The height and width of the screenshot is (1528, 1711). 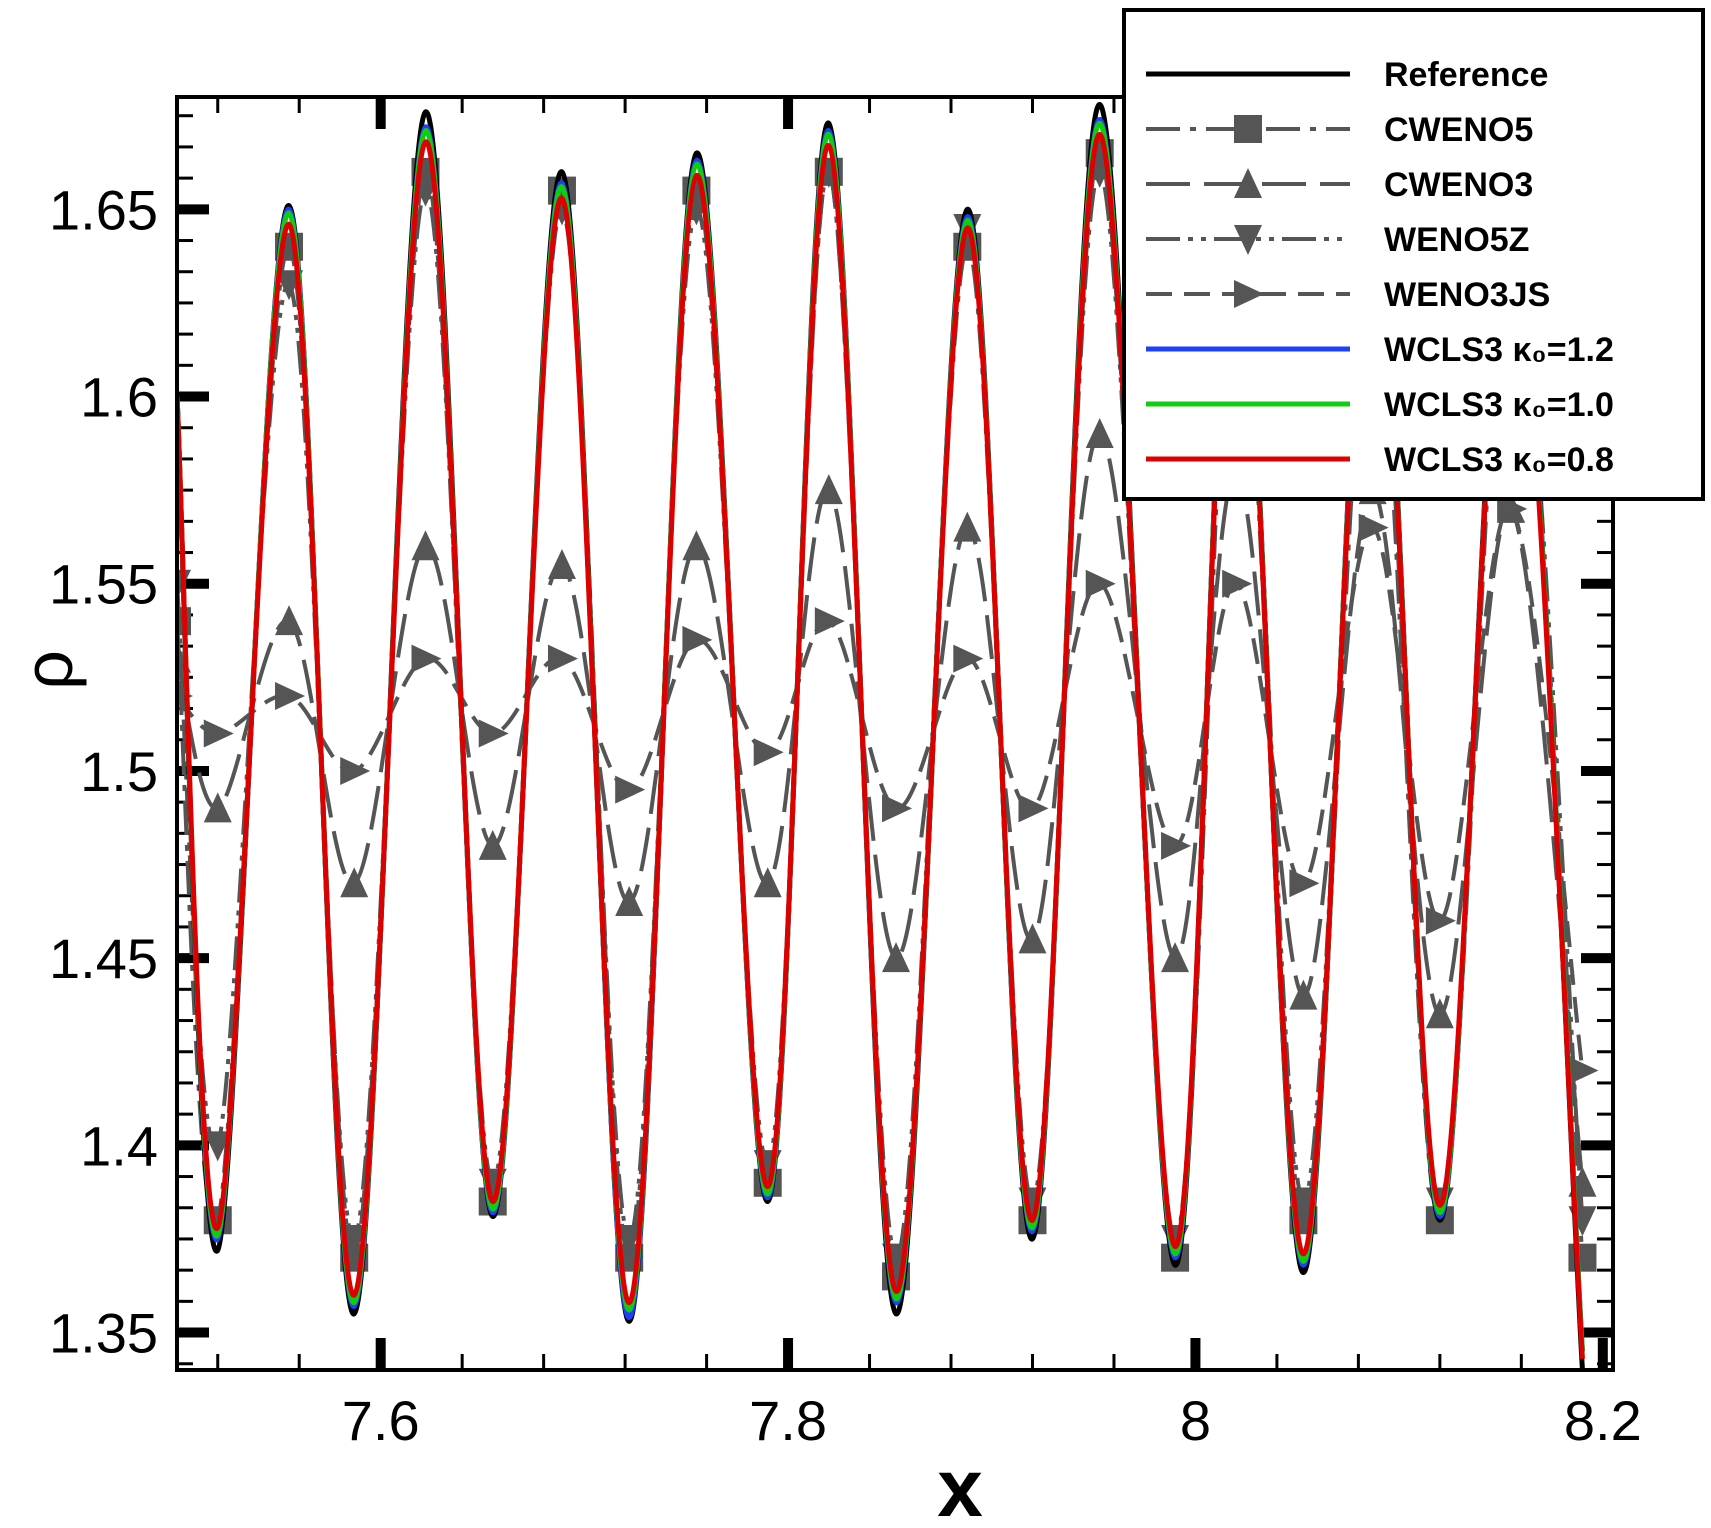 I want to click on legend-label: WENO3JS, so click(x=1467, y=295).